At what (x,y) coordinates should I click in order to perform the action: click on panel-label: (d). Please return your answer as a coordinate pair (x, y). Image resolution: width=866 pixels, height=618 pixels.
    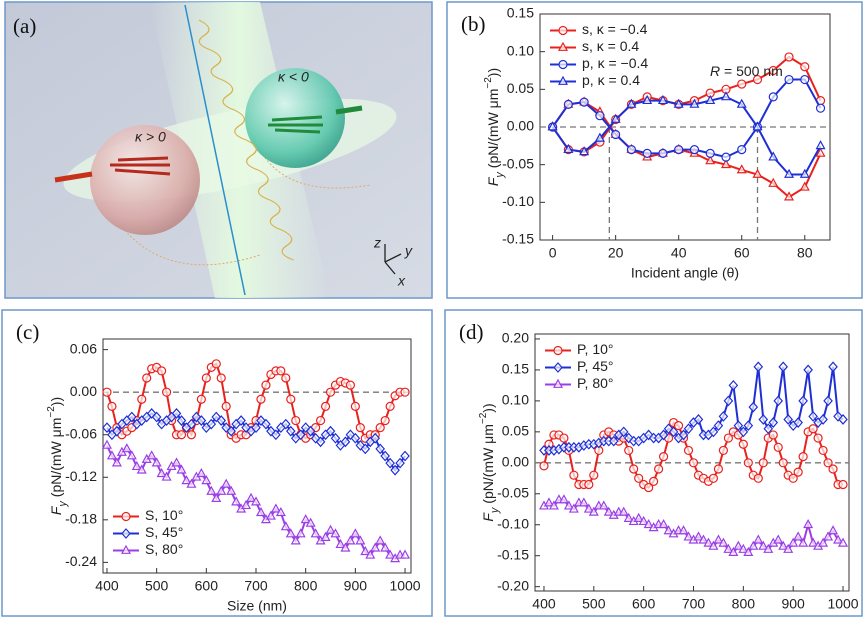
    Looking at the image, I should click on (471, 332).